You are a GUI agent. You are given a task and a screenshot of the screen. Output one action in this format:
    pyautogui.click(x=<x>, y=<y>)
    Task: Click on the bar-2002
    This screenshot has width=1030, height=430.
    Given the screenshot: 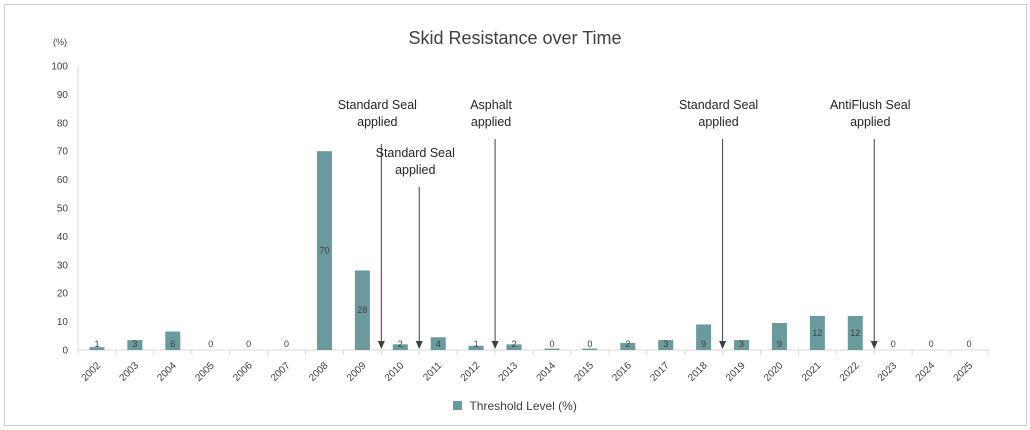 What is the action you would take?
    pyautogui.click(x=97, y=348)
    